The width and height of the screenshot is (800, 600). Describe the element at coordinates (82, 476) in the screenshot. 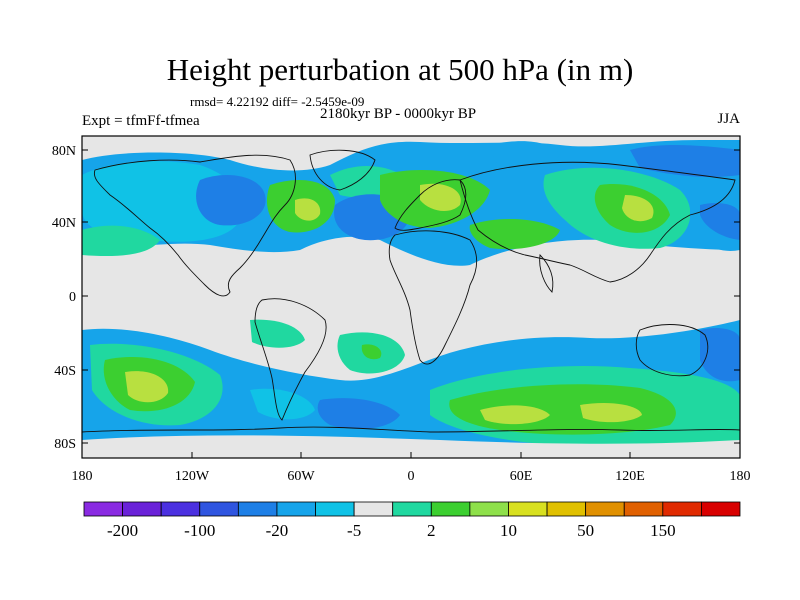

I see `lon-label-180w: 180` at that location.